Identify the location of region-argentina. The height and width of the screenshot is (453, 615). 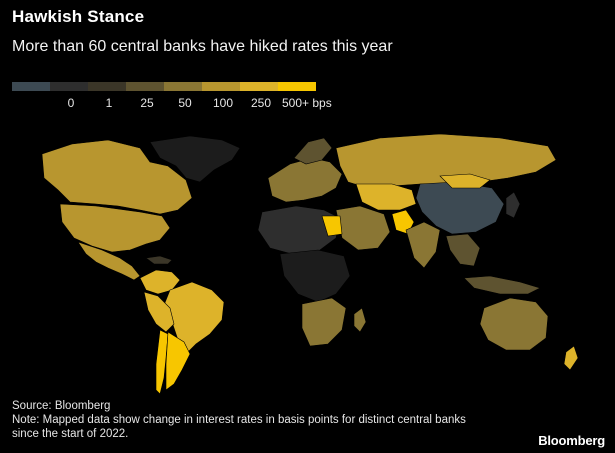
(178, 361).